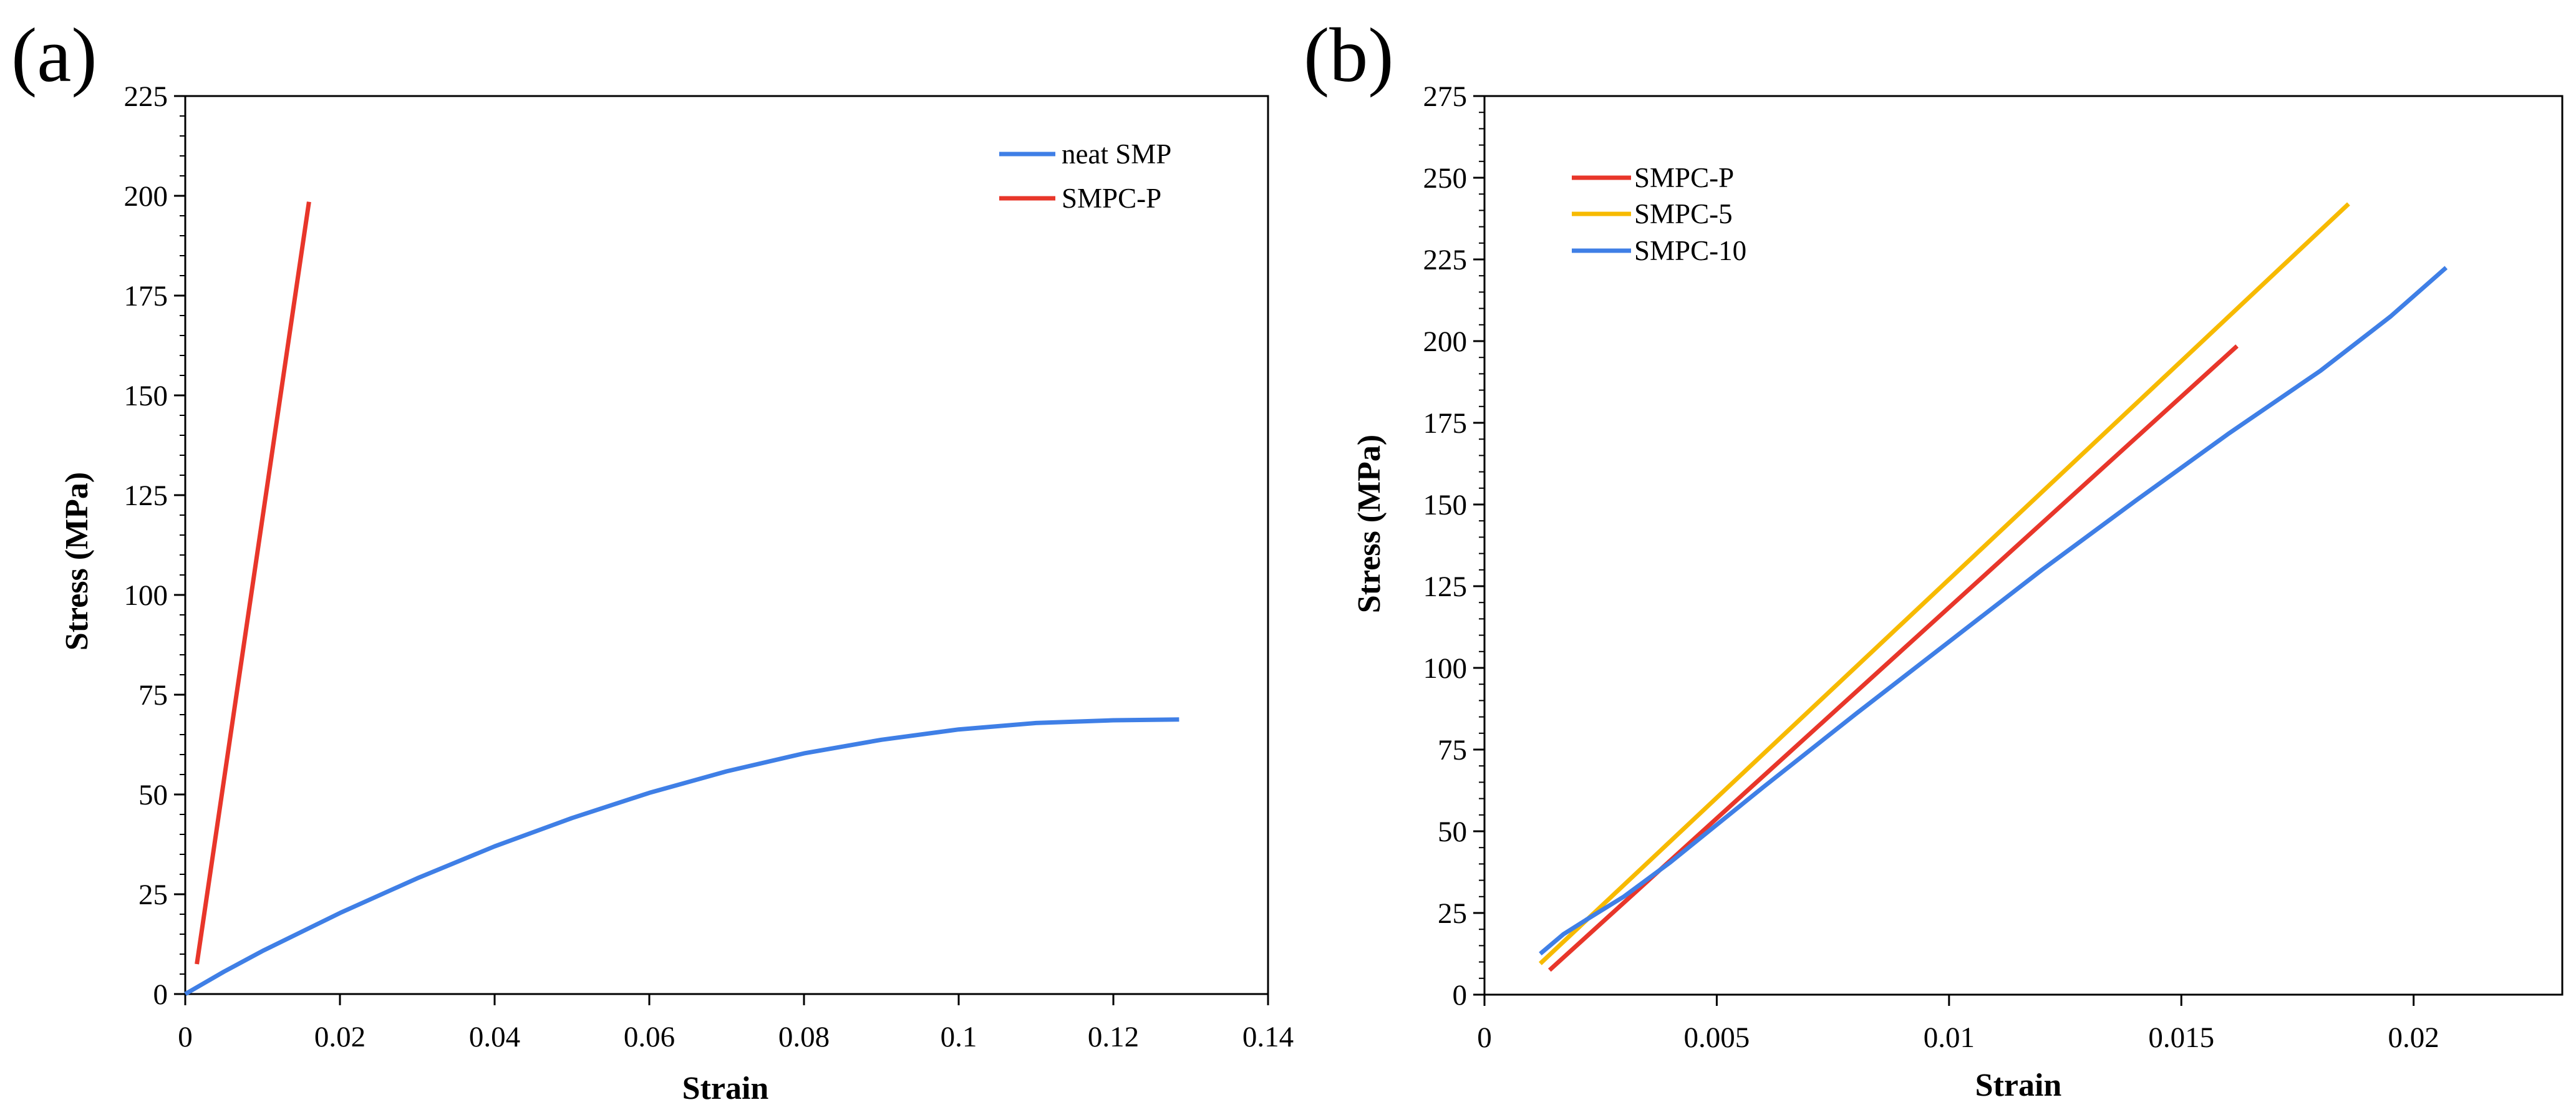 The height and width of the screenshot is (1120, 2576). Describe the element at coordinates (1445, 97) in the screenshot. I see `y-tick-label: 275` at that location.